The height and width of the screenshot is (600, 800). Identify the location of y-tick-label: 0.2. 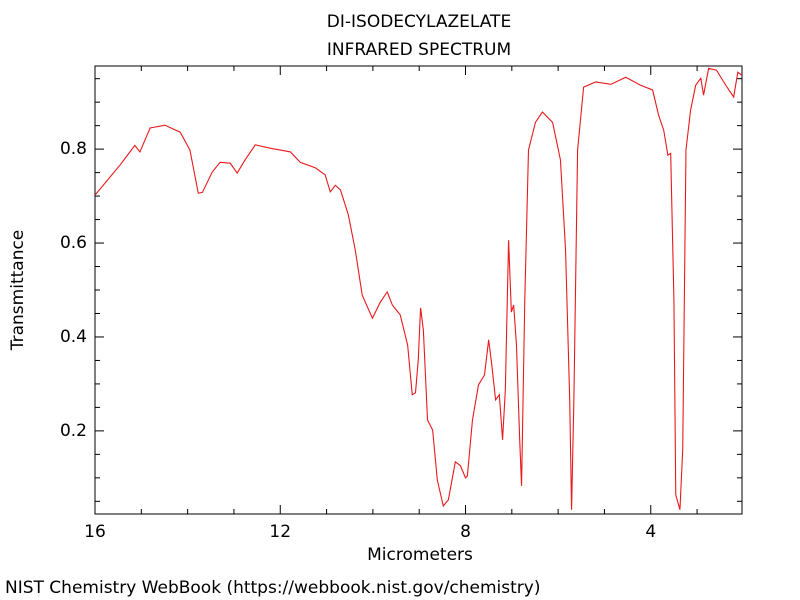
(73, 431).